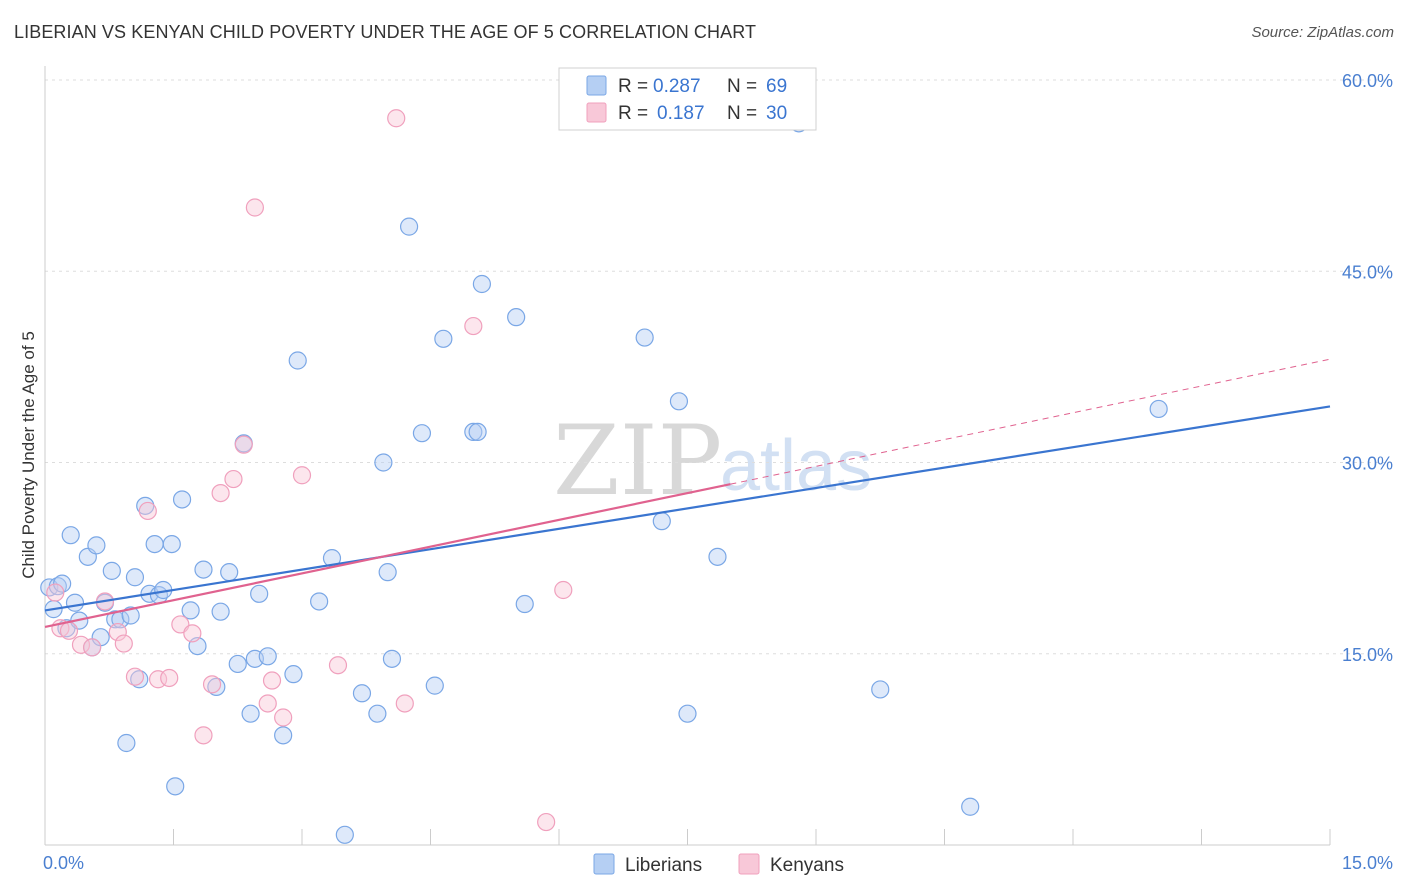  Describe the element at coordinates (742, 113) in the screenshot. I see `legend-n-label-2: N =` at that location.